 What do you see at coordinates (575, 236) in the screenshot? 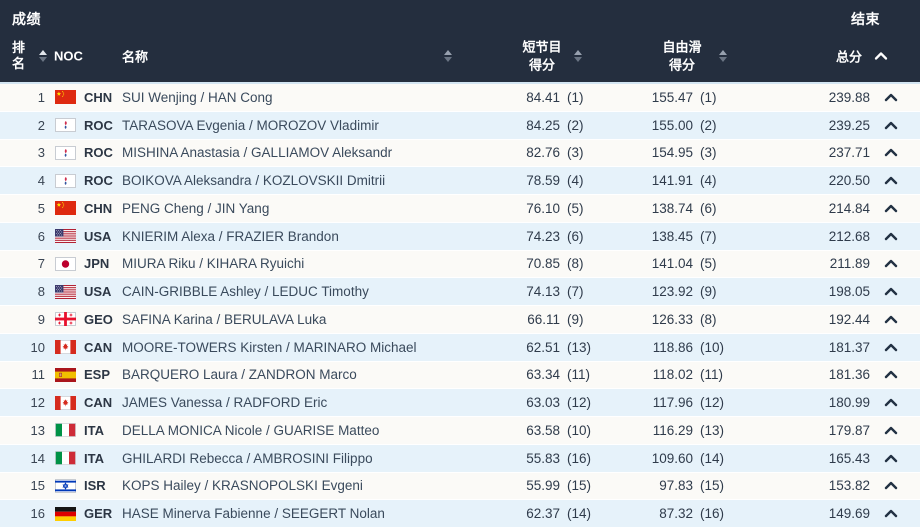
I see `short-program-rank: (6)` at bounding box center [575, 236].